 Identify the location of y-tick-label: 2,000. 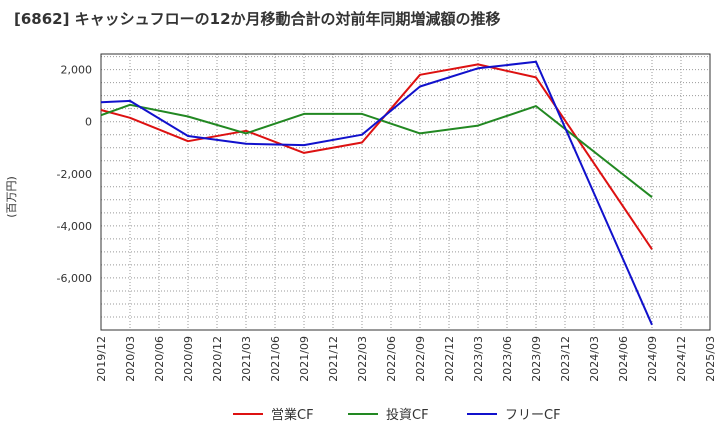
(77, 70).